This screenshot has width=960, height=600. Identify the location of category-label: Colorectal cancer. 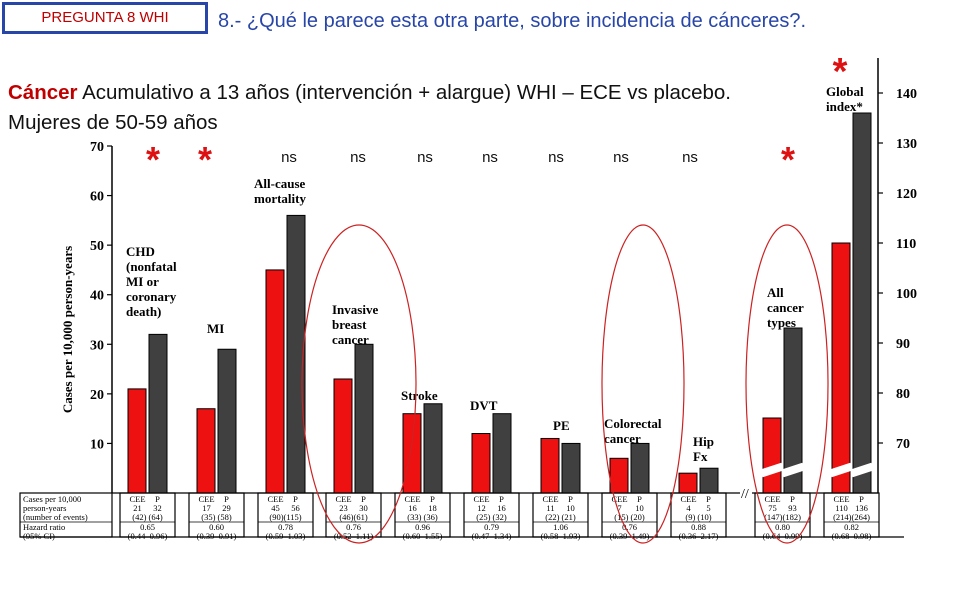
(633, 431).